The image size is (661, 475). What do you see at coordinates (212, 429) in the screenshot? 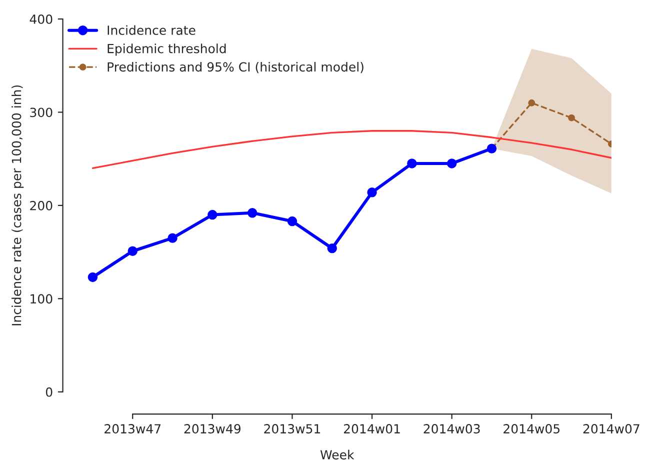
I see `x-tick-label: 2013w49` at bounding box center [212, 429].